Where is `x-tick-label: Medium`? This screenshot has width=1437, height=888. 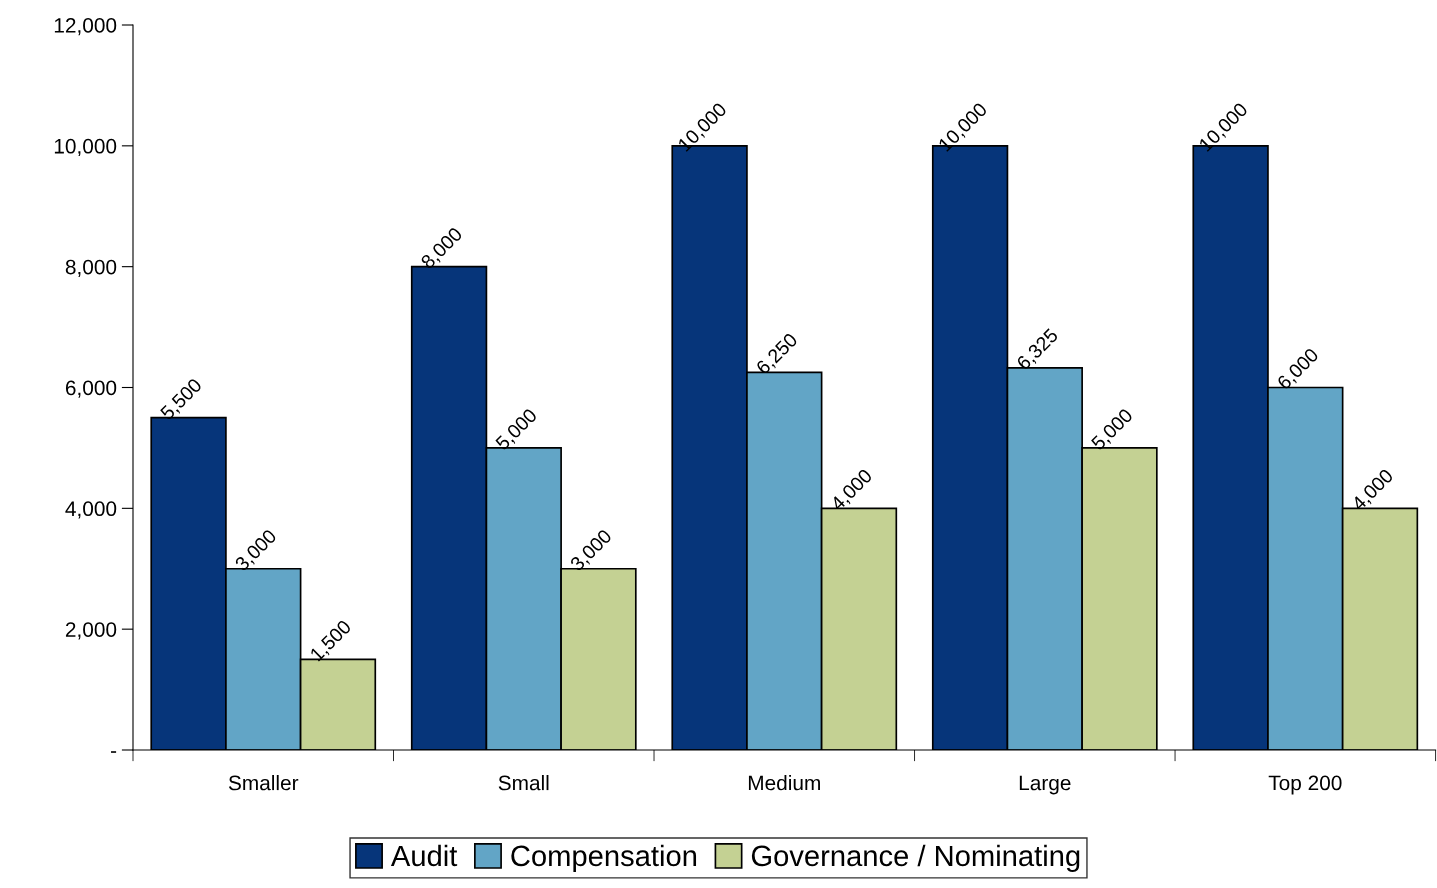 x-tick-label: Medium is located at coordinates (784, 783).